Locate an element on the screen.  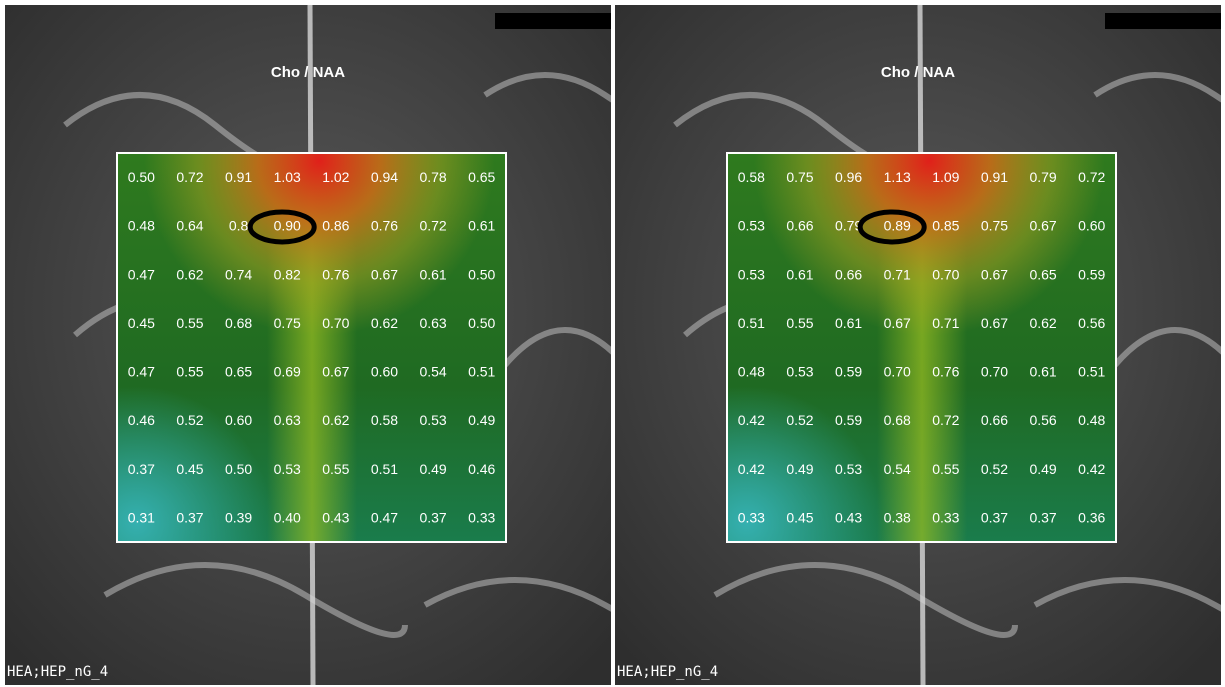
voxel-value: 0.90 is located at coordinates (287, 226).